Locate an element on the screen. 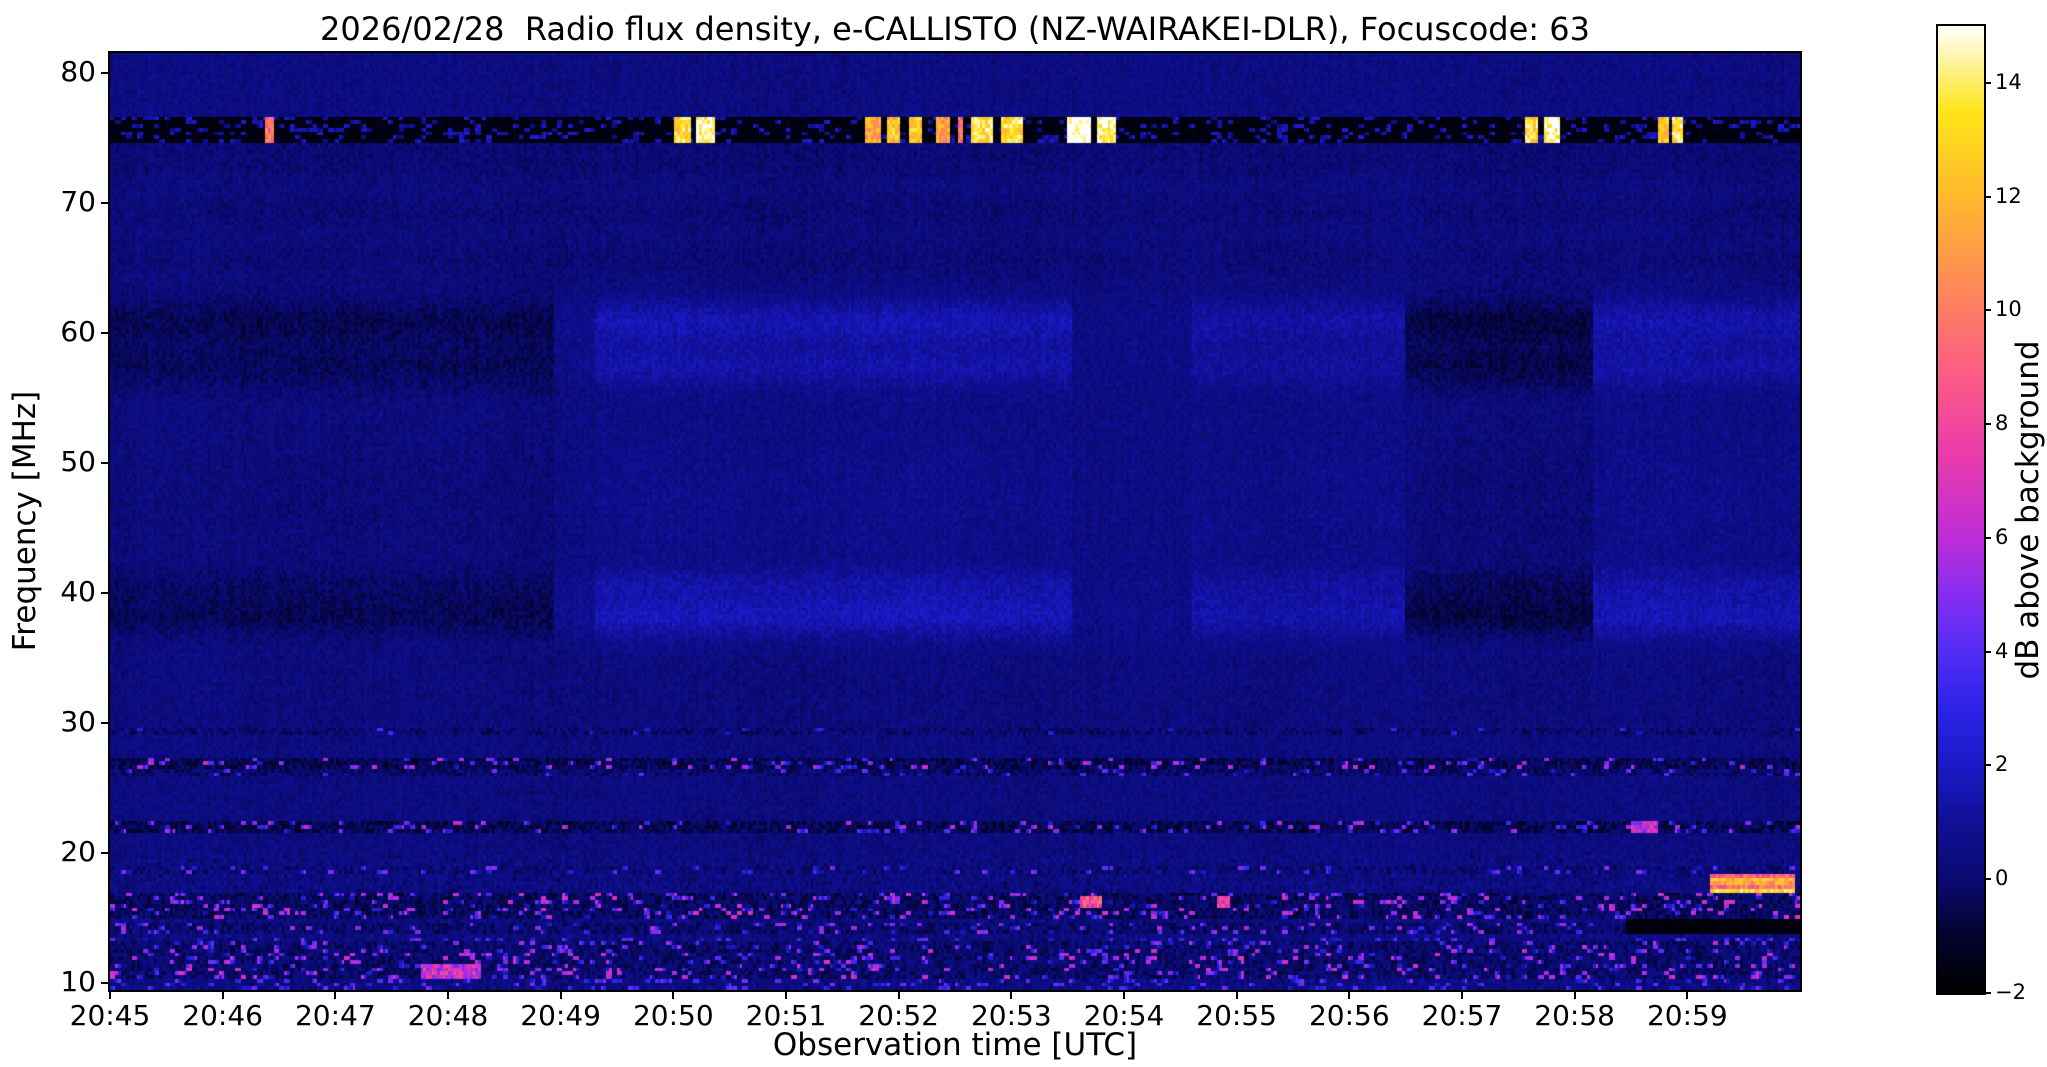 Image resolution: width=2047 pixels, height=1067 pixels. y-axis-label: Frequency [MHz] is located at coordinates (25, 521).